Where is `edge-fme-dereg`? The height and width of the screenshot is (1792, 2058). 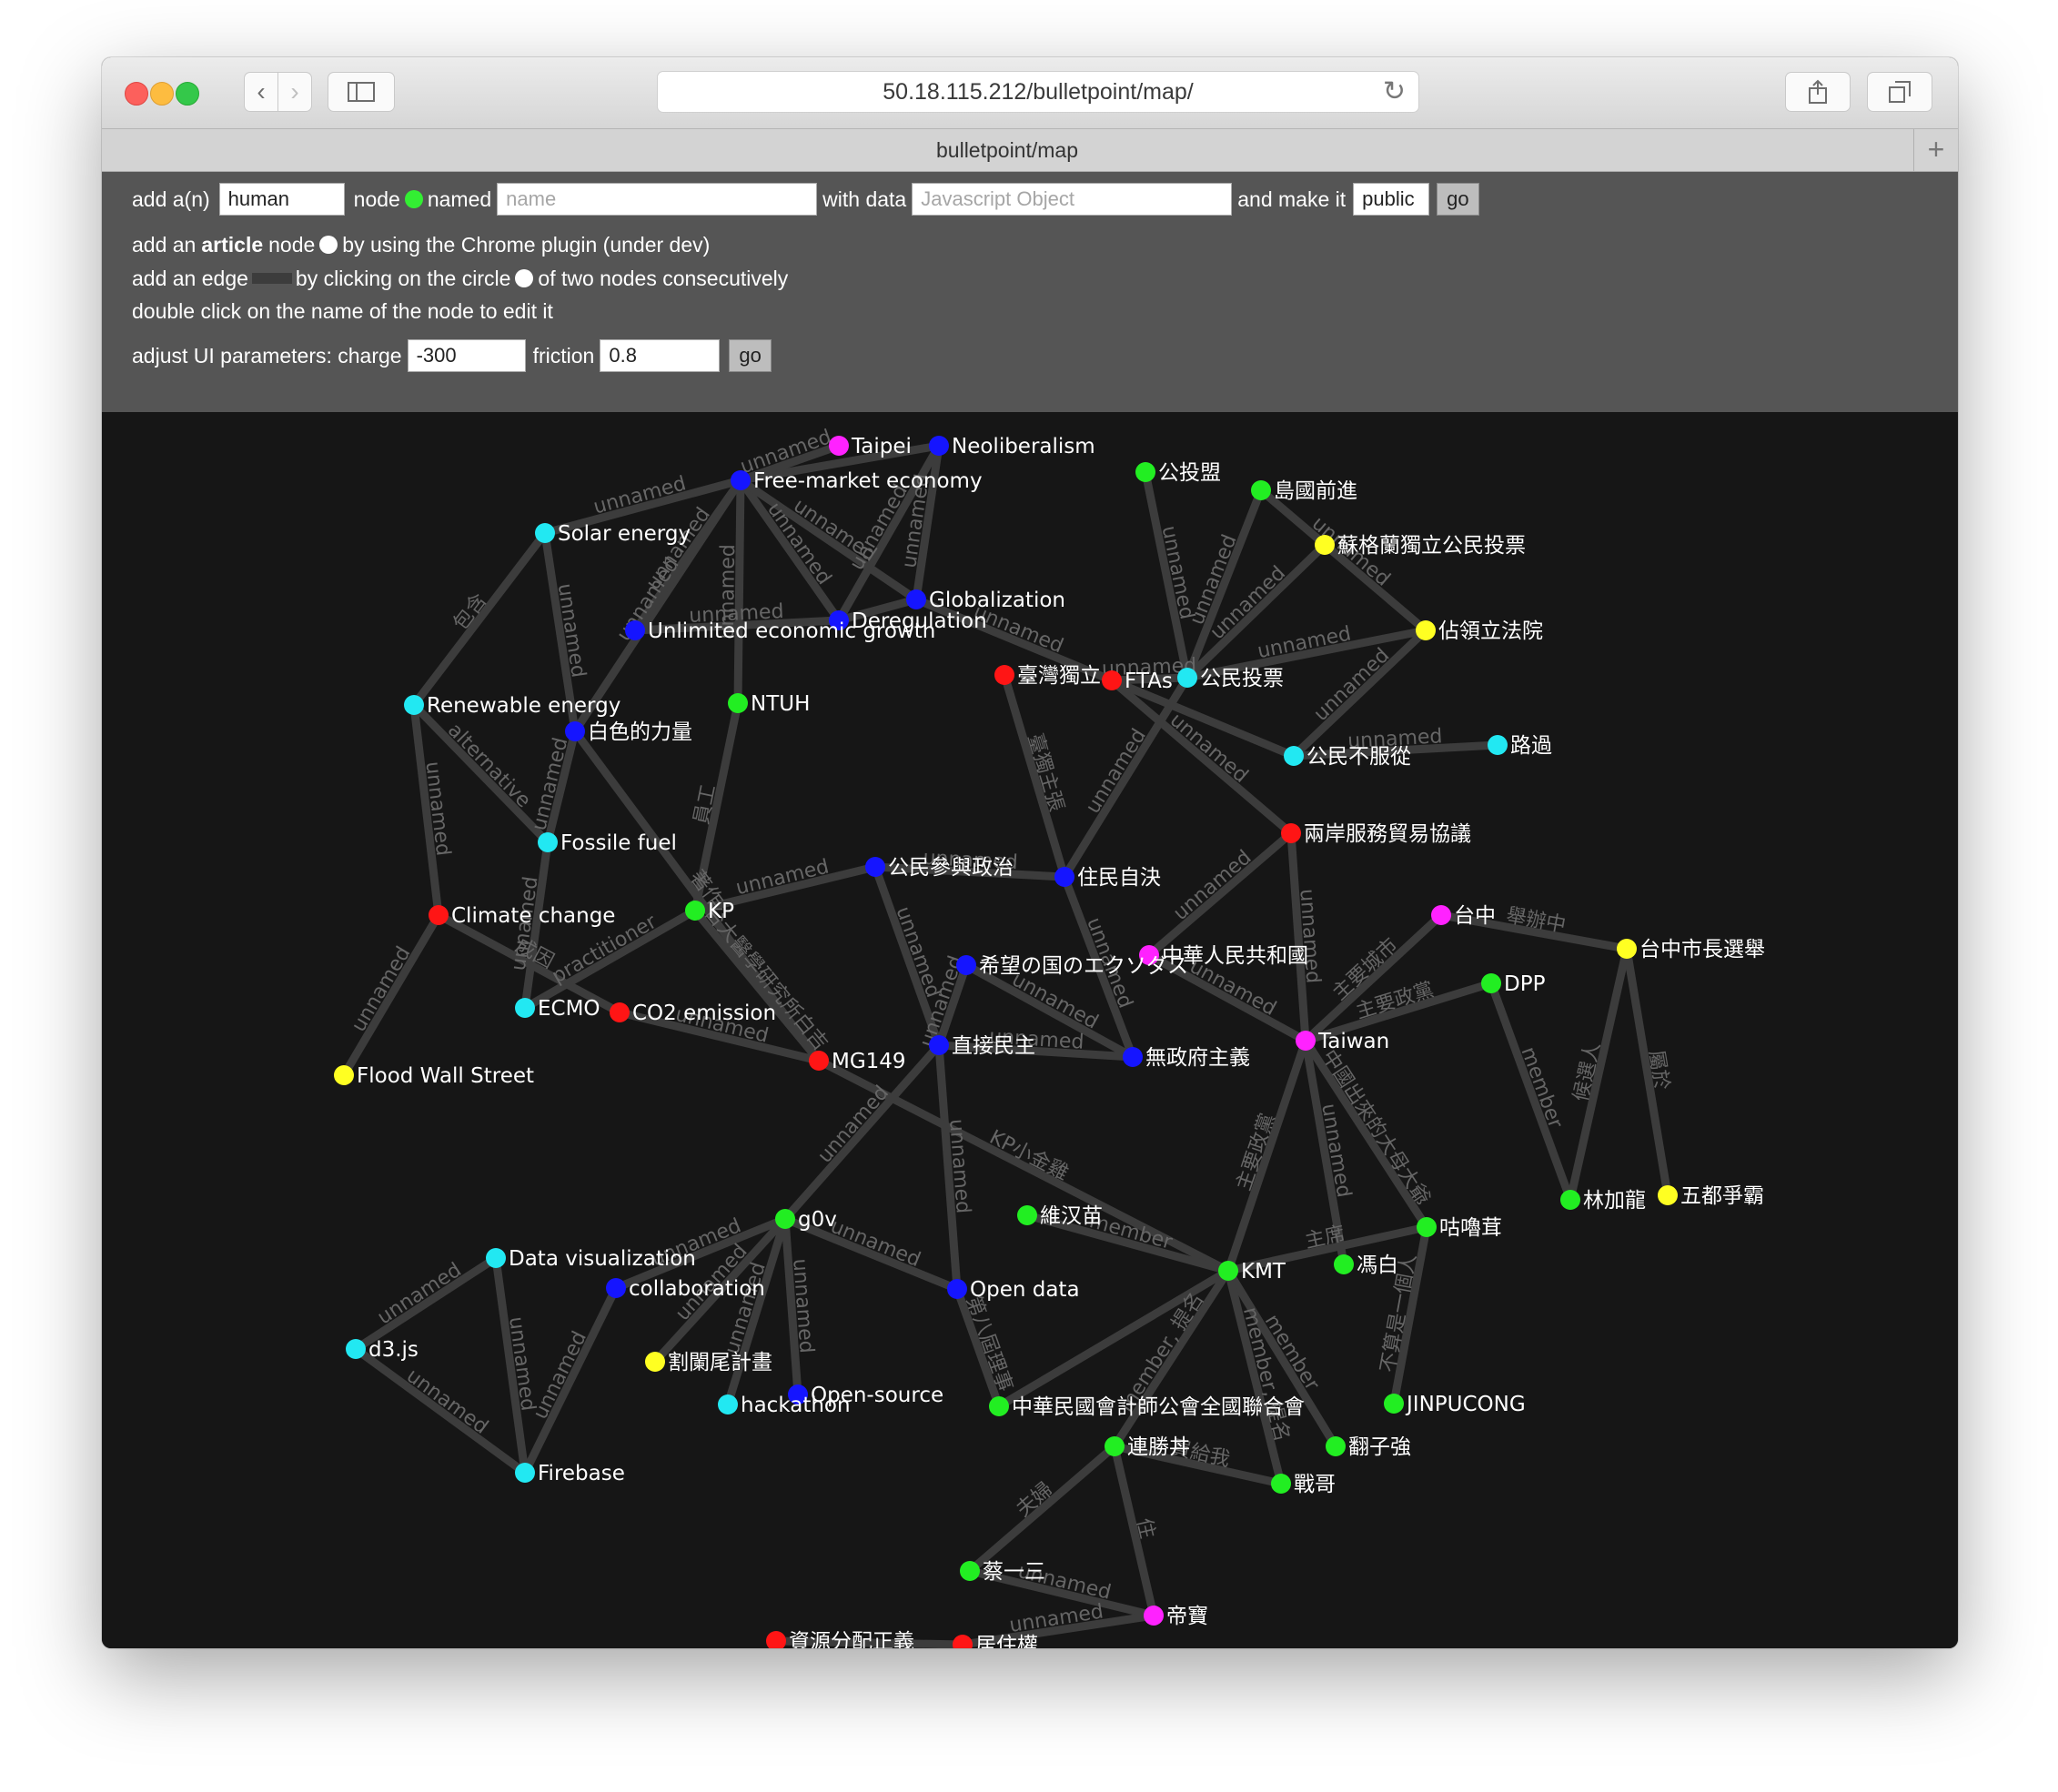
edge-fme-dereg is located at coordinates (789, 550).